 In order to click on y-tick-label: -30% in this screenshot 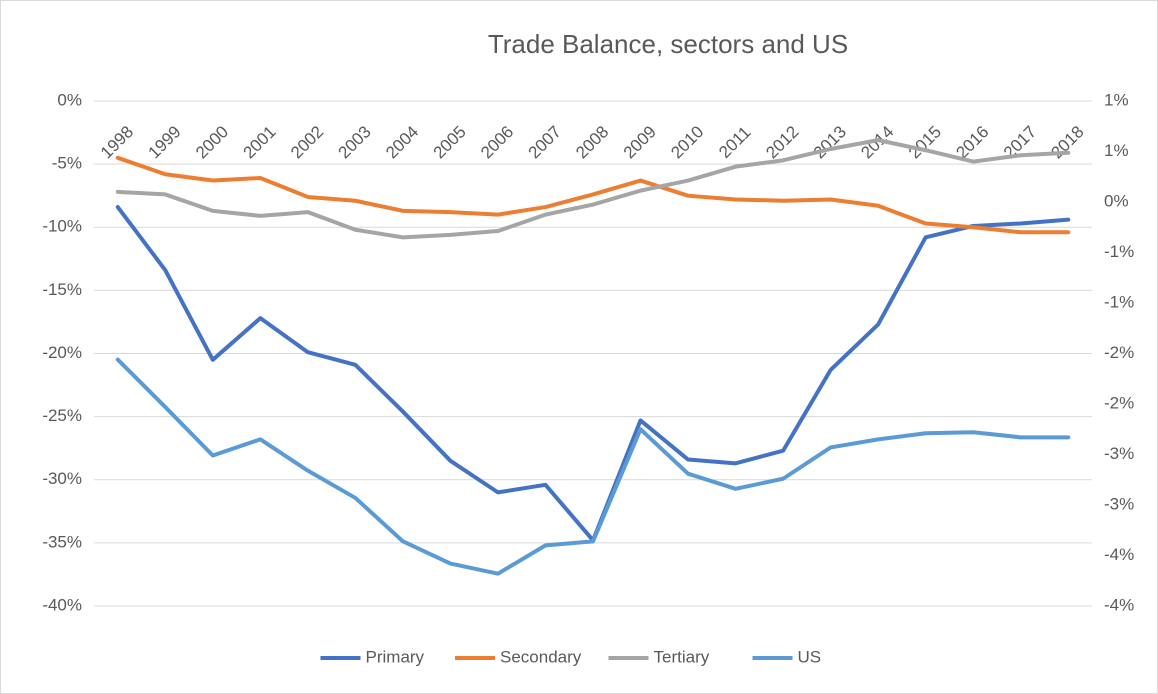, I will do `click(62, 478)`.